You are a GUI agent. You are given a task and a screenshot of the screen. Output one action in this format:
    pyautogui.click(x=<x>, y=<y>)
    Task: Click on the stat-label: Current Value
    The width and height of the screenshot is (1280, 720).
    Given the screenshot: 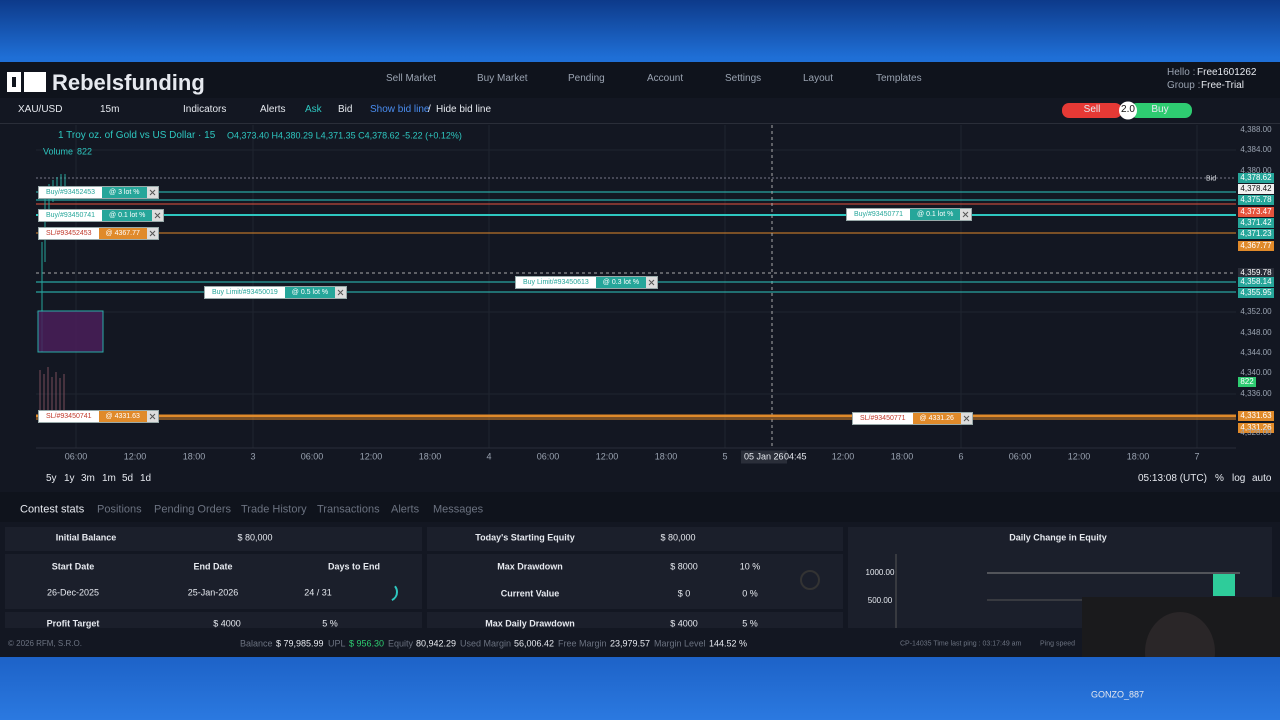 What is the action you would take?
    pyautogui.click(x=530, y=593)
    